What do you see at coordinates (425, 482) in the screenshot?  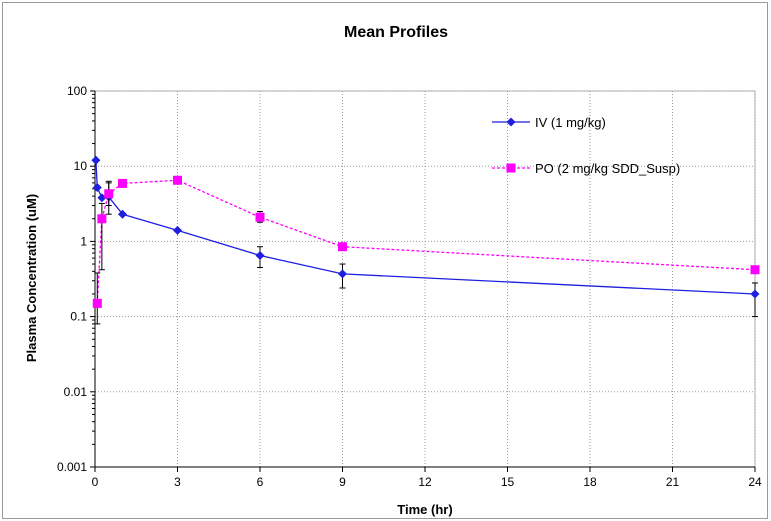 I see `x-tick-label: 12` at bounding box center [425, 482].